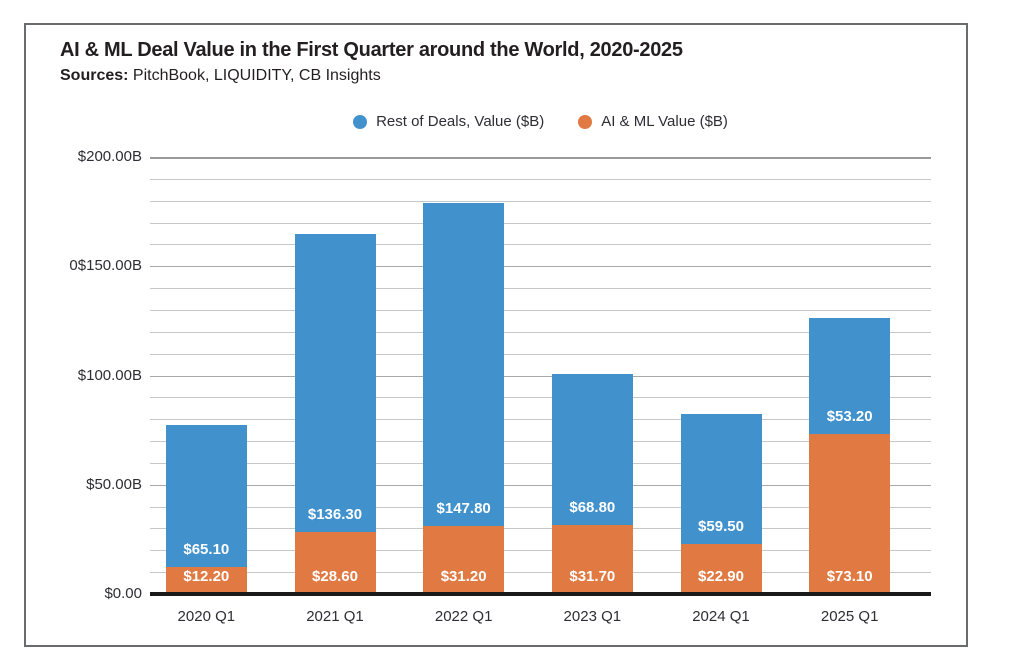  What do you see at coordinates (460, 121) in the screenshot?
I see `legend-label-rest-of-deals: Rest of Deals, Value ($B)` at bounding box center [460, 121].